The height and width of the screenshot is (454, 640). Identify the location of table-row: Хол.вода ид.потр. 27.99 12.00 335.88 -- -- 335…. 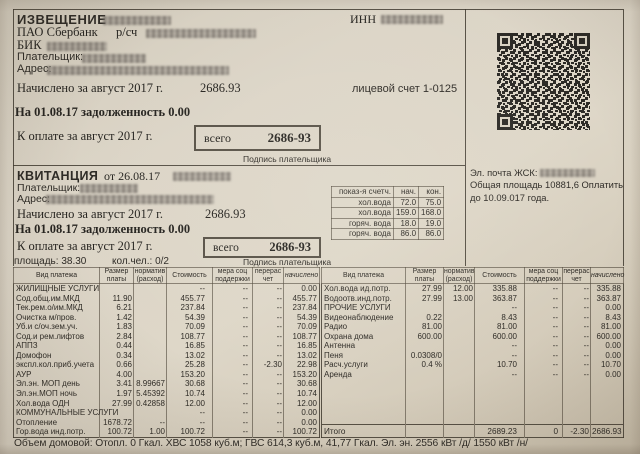
(473, 288).